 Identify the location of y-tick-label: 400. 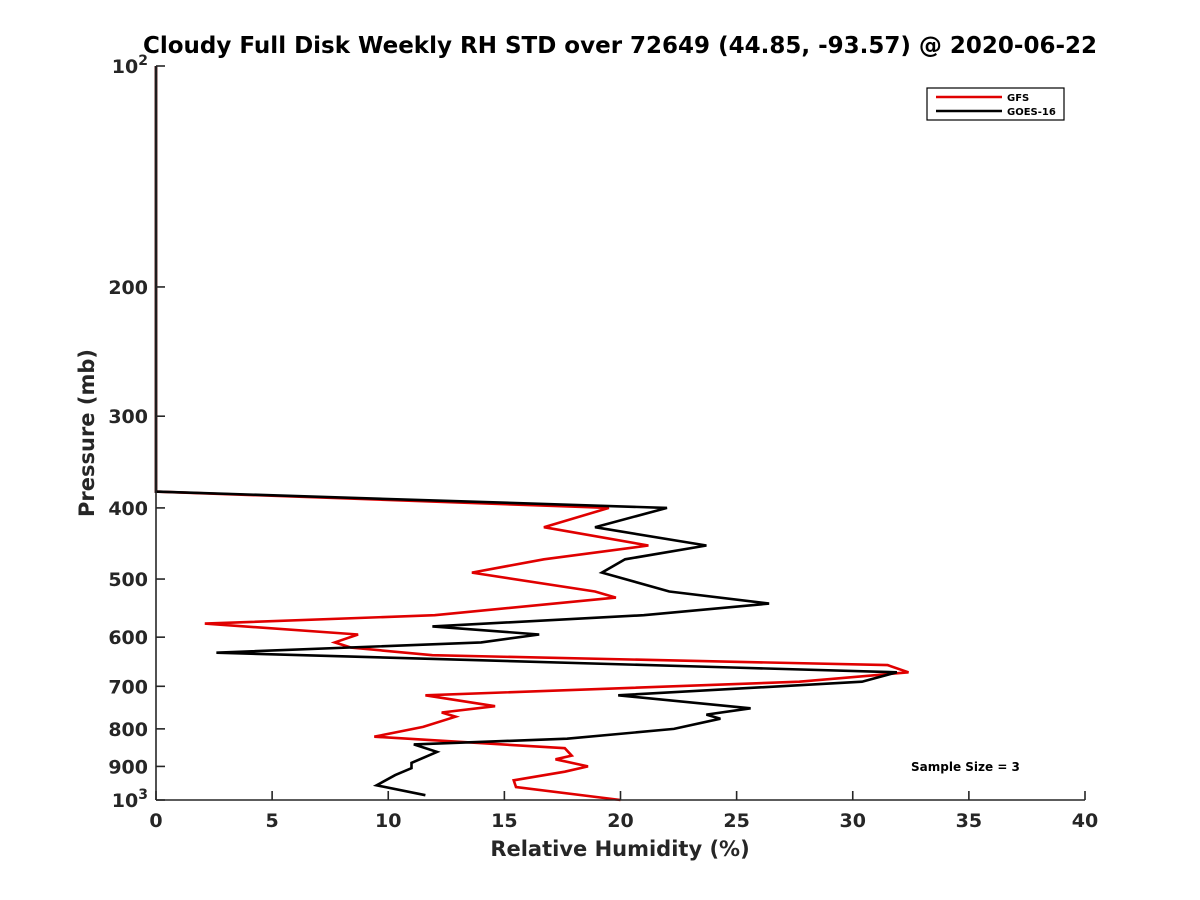
(128, 509).